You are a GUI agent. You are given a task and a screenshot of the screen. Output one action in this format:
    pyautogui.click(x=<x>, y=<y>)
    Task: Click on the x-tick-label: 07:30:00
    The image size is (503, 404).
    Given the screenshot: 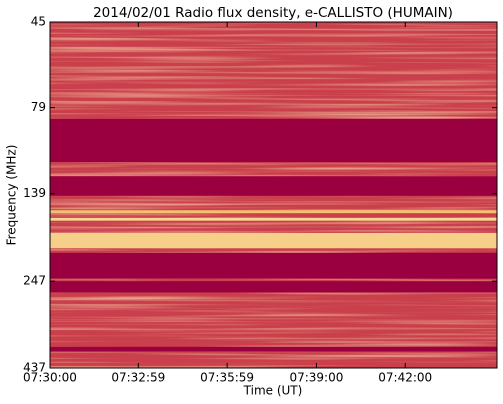 What is the action you would take?
    pyautogui.click(x=50, y=378)
    